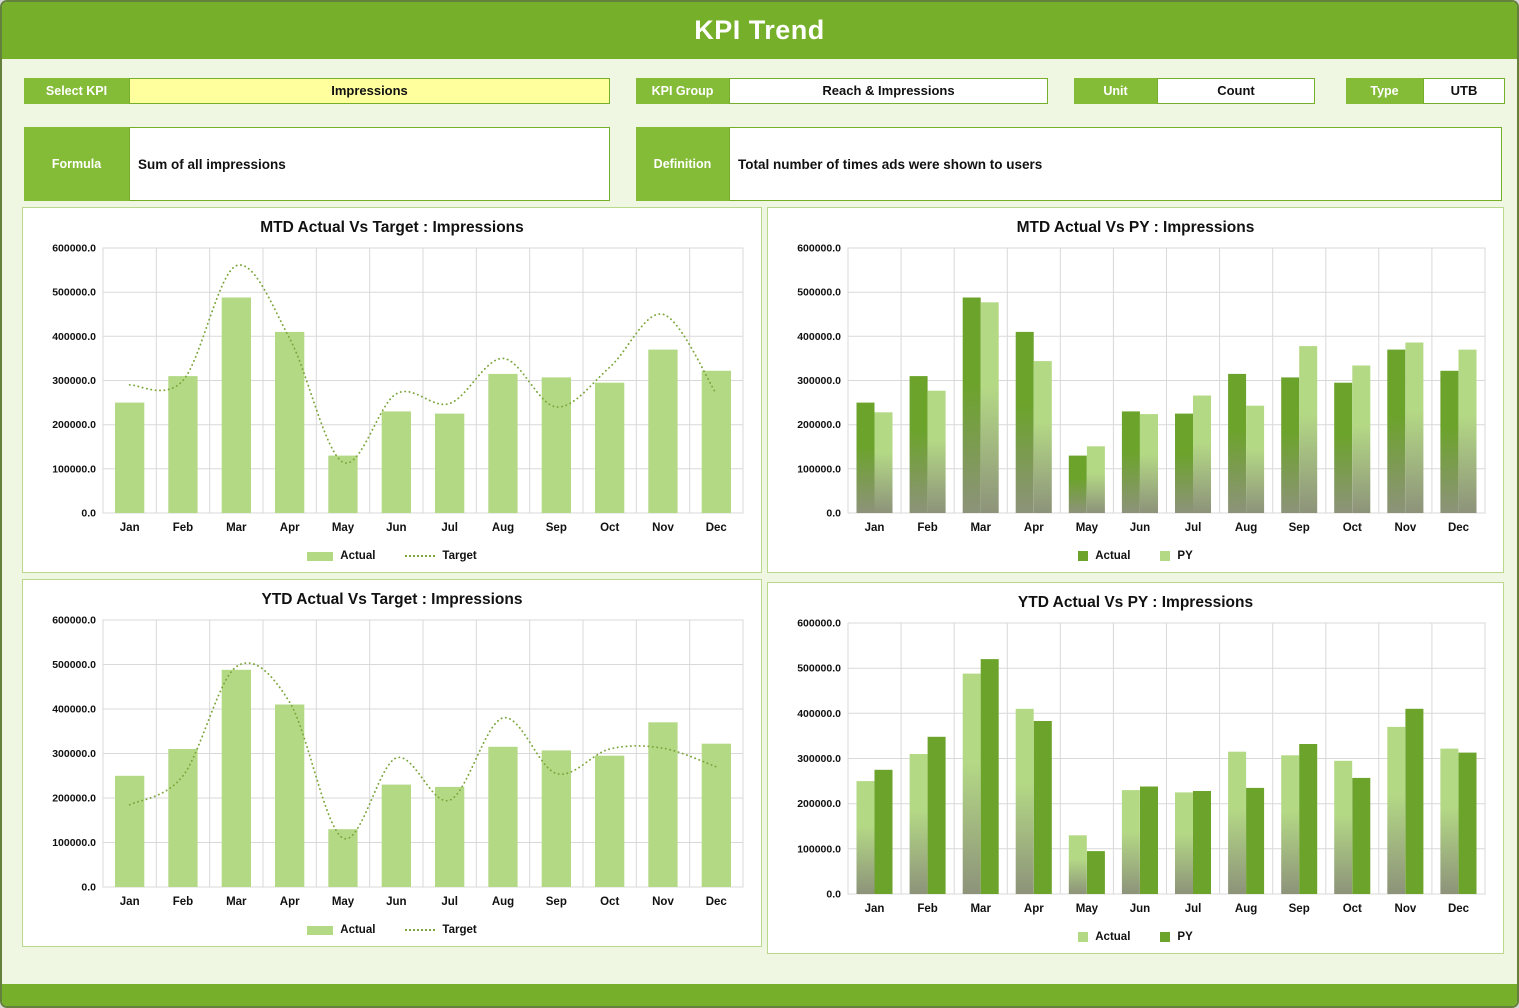 The width and height of the screenshot is (1519, 1008). Describe the element at coordinates (369, 91) in the screenshot. I see `select-kpi-value: Impressions` at that location.